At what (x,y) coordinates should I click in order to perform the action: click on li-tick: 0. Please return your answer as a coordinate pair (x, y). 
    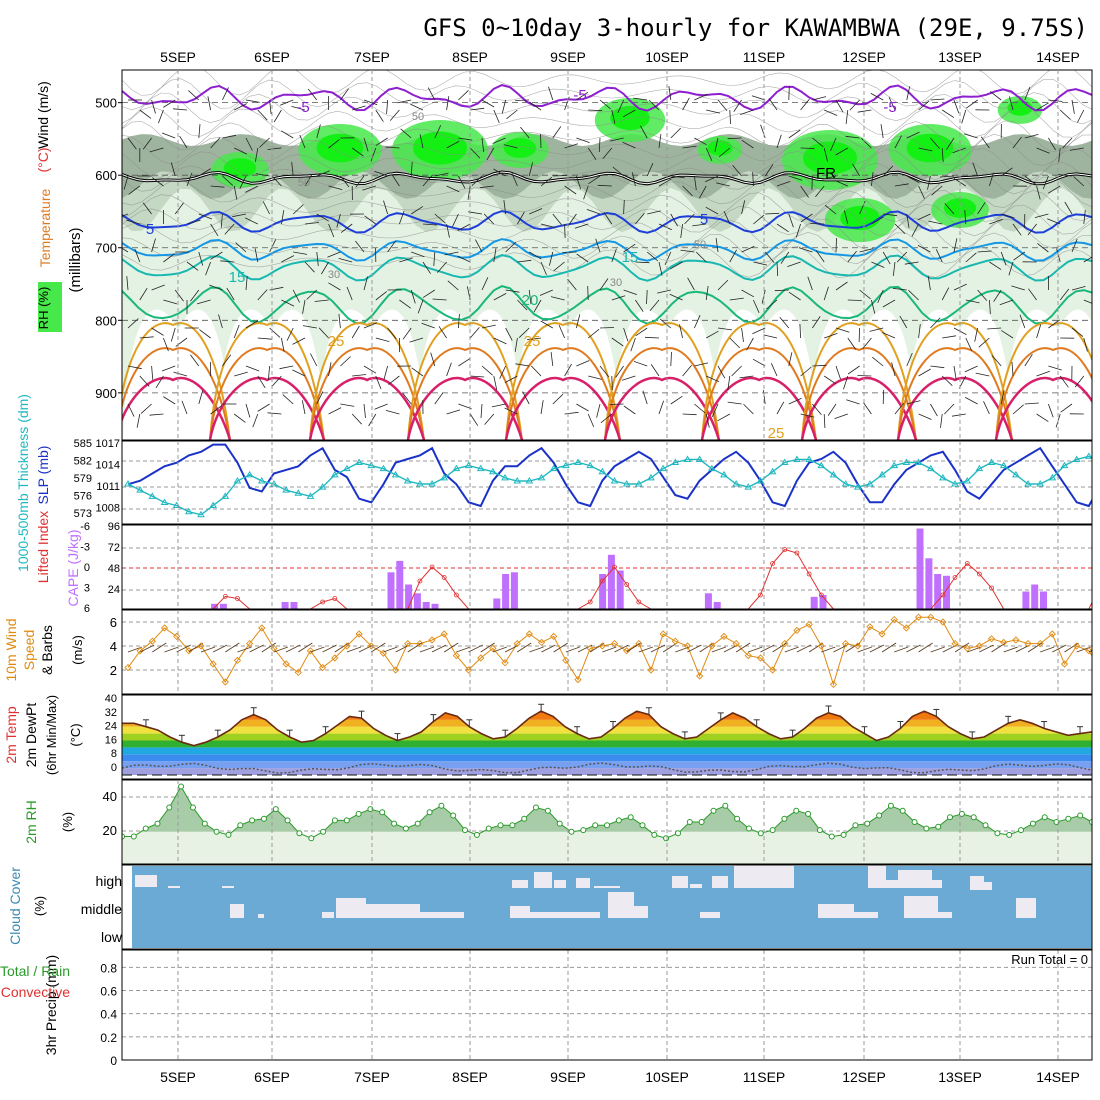
    Looking at the image, I should click on (87, 568).